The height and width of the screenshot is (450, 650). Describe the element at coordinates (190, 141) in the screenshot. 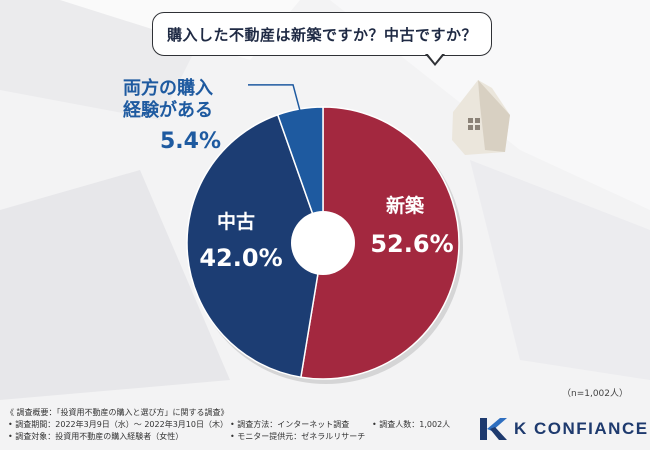

I see `slice-value-2: 5.4%` at that location.